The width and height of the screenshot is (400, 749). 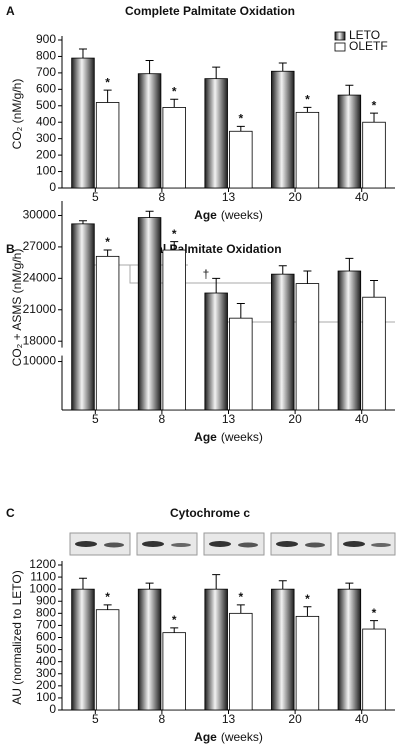 I want to click on y-tick-label: 300, so click(x=46, y=138).